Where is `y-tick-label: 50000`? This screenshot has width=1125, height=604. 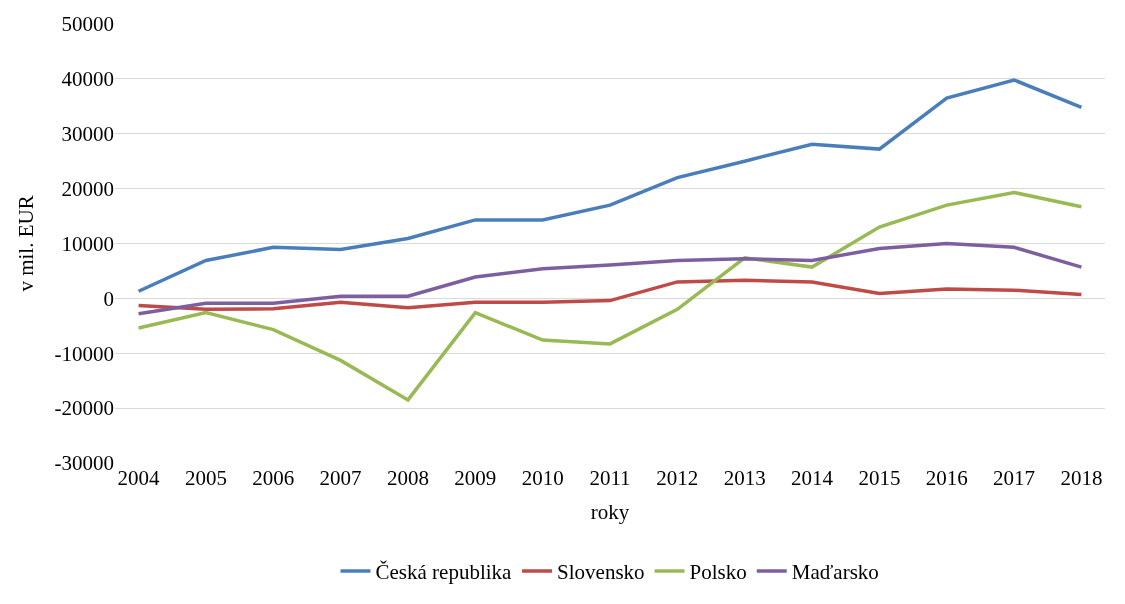
y-tick-label: 50000 is located at coordinates (87, 24).